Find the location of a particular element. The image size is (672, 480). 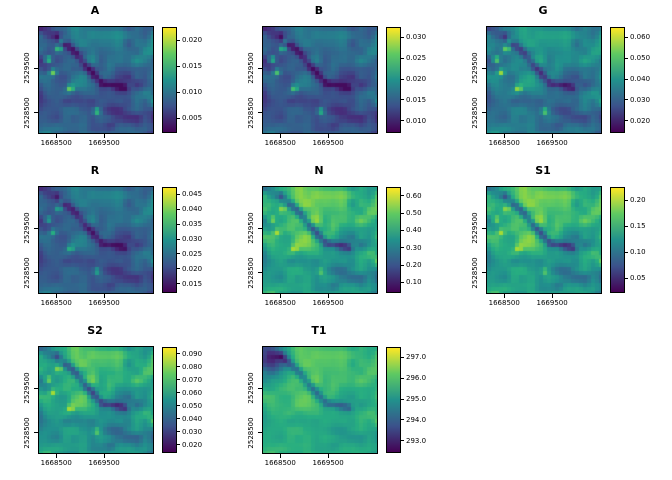

legend-tick-label: 0.30 is located at coordinates (414, 247).